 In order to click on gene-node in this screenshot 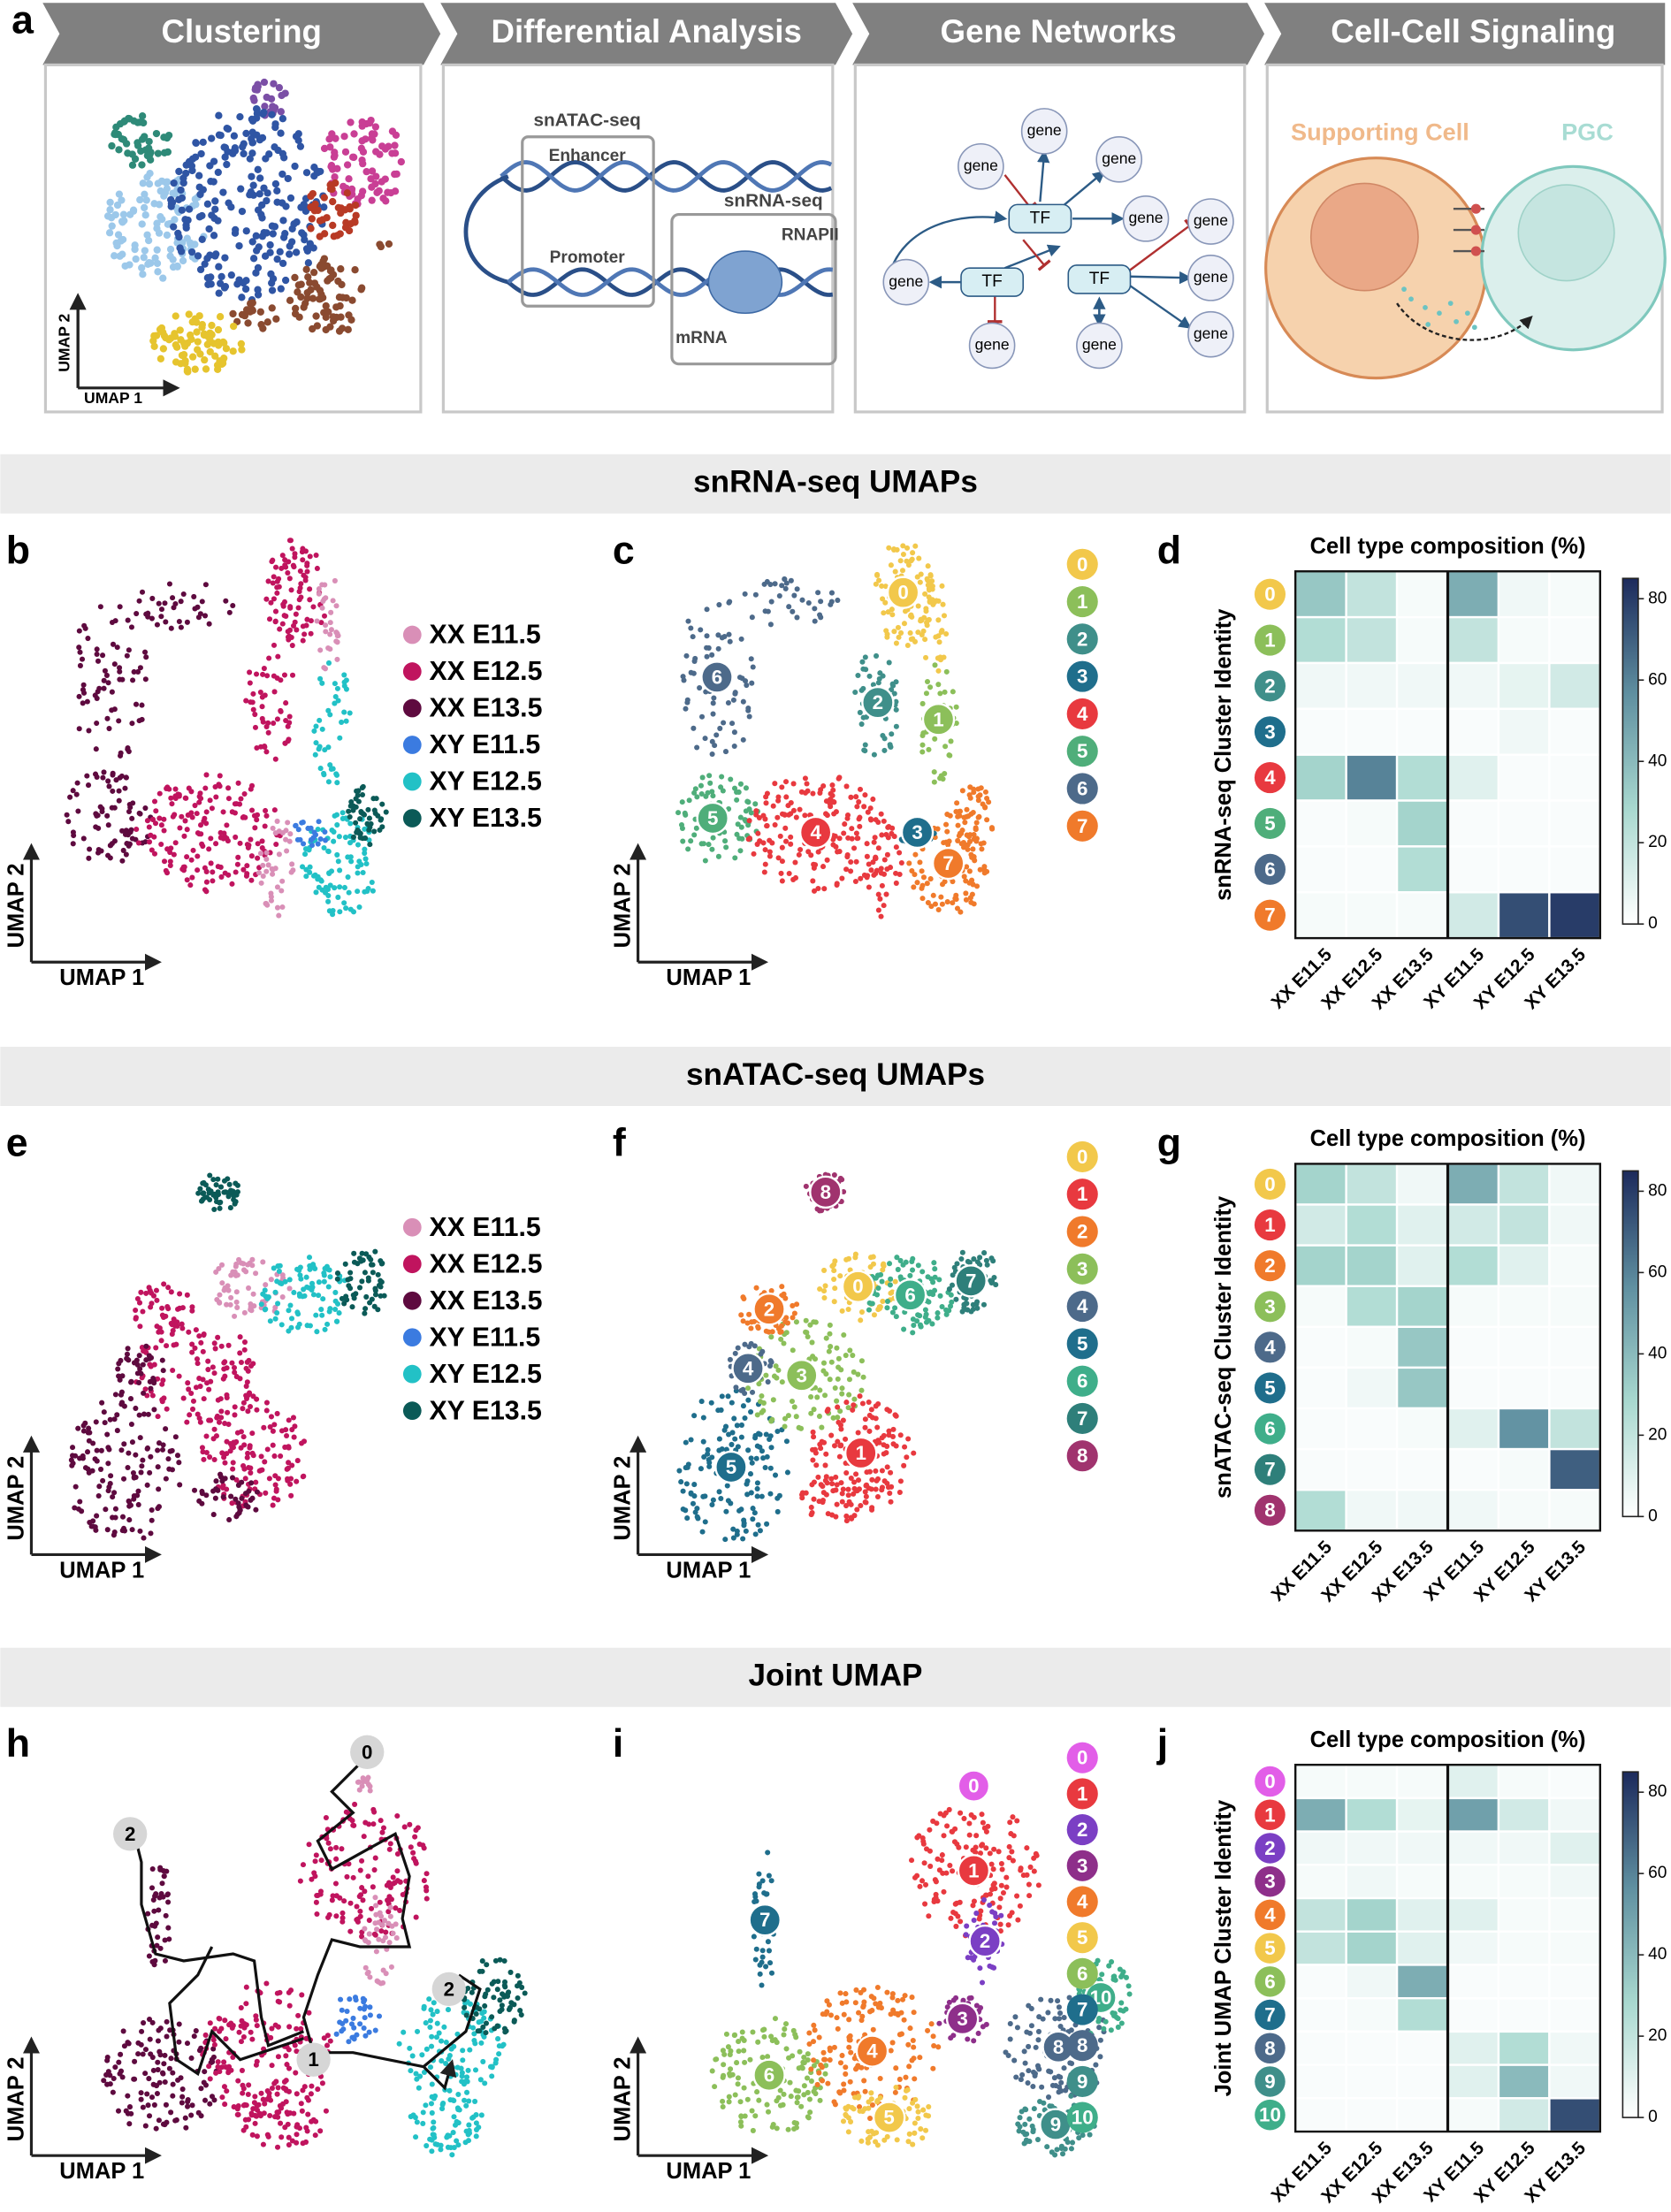, I will do `click(992, 346)`.